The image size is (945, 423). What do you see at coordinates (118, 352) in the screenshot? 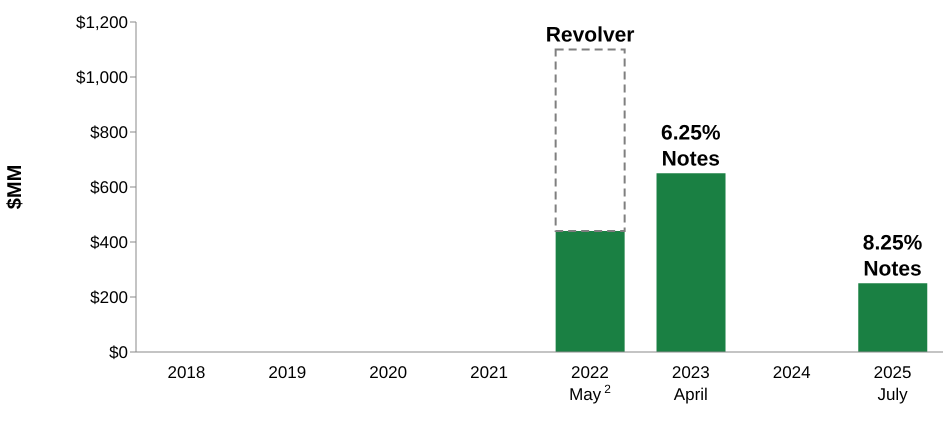
I see `y-tick-label: $0` at bounding box center [118, 352].